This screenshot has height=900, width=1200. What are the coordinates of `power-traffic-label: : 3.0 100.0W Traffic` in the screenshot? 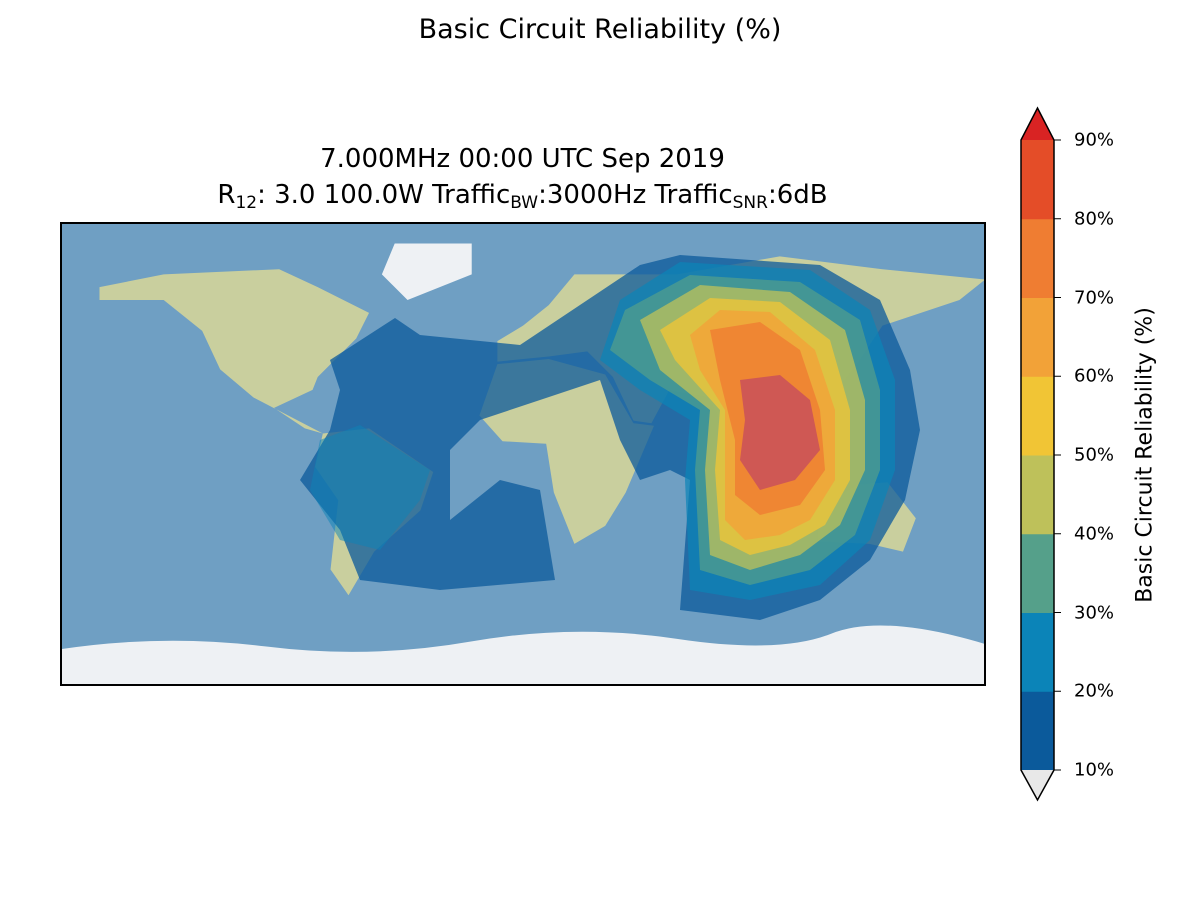 It's located at (384, 195).